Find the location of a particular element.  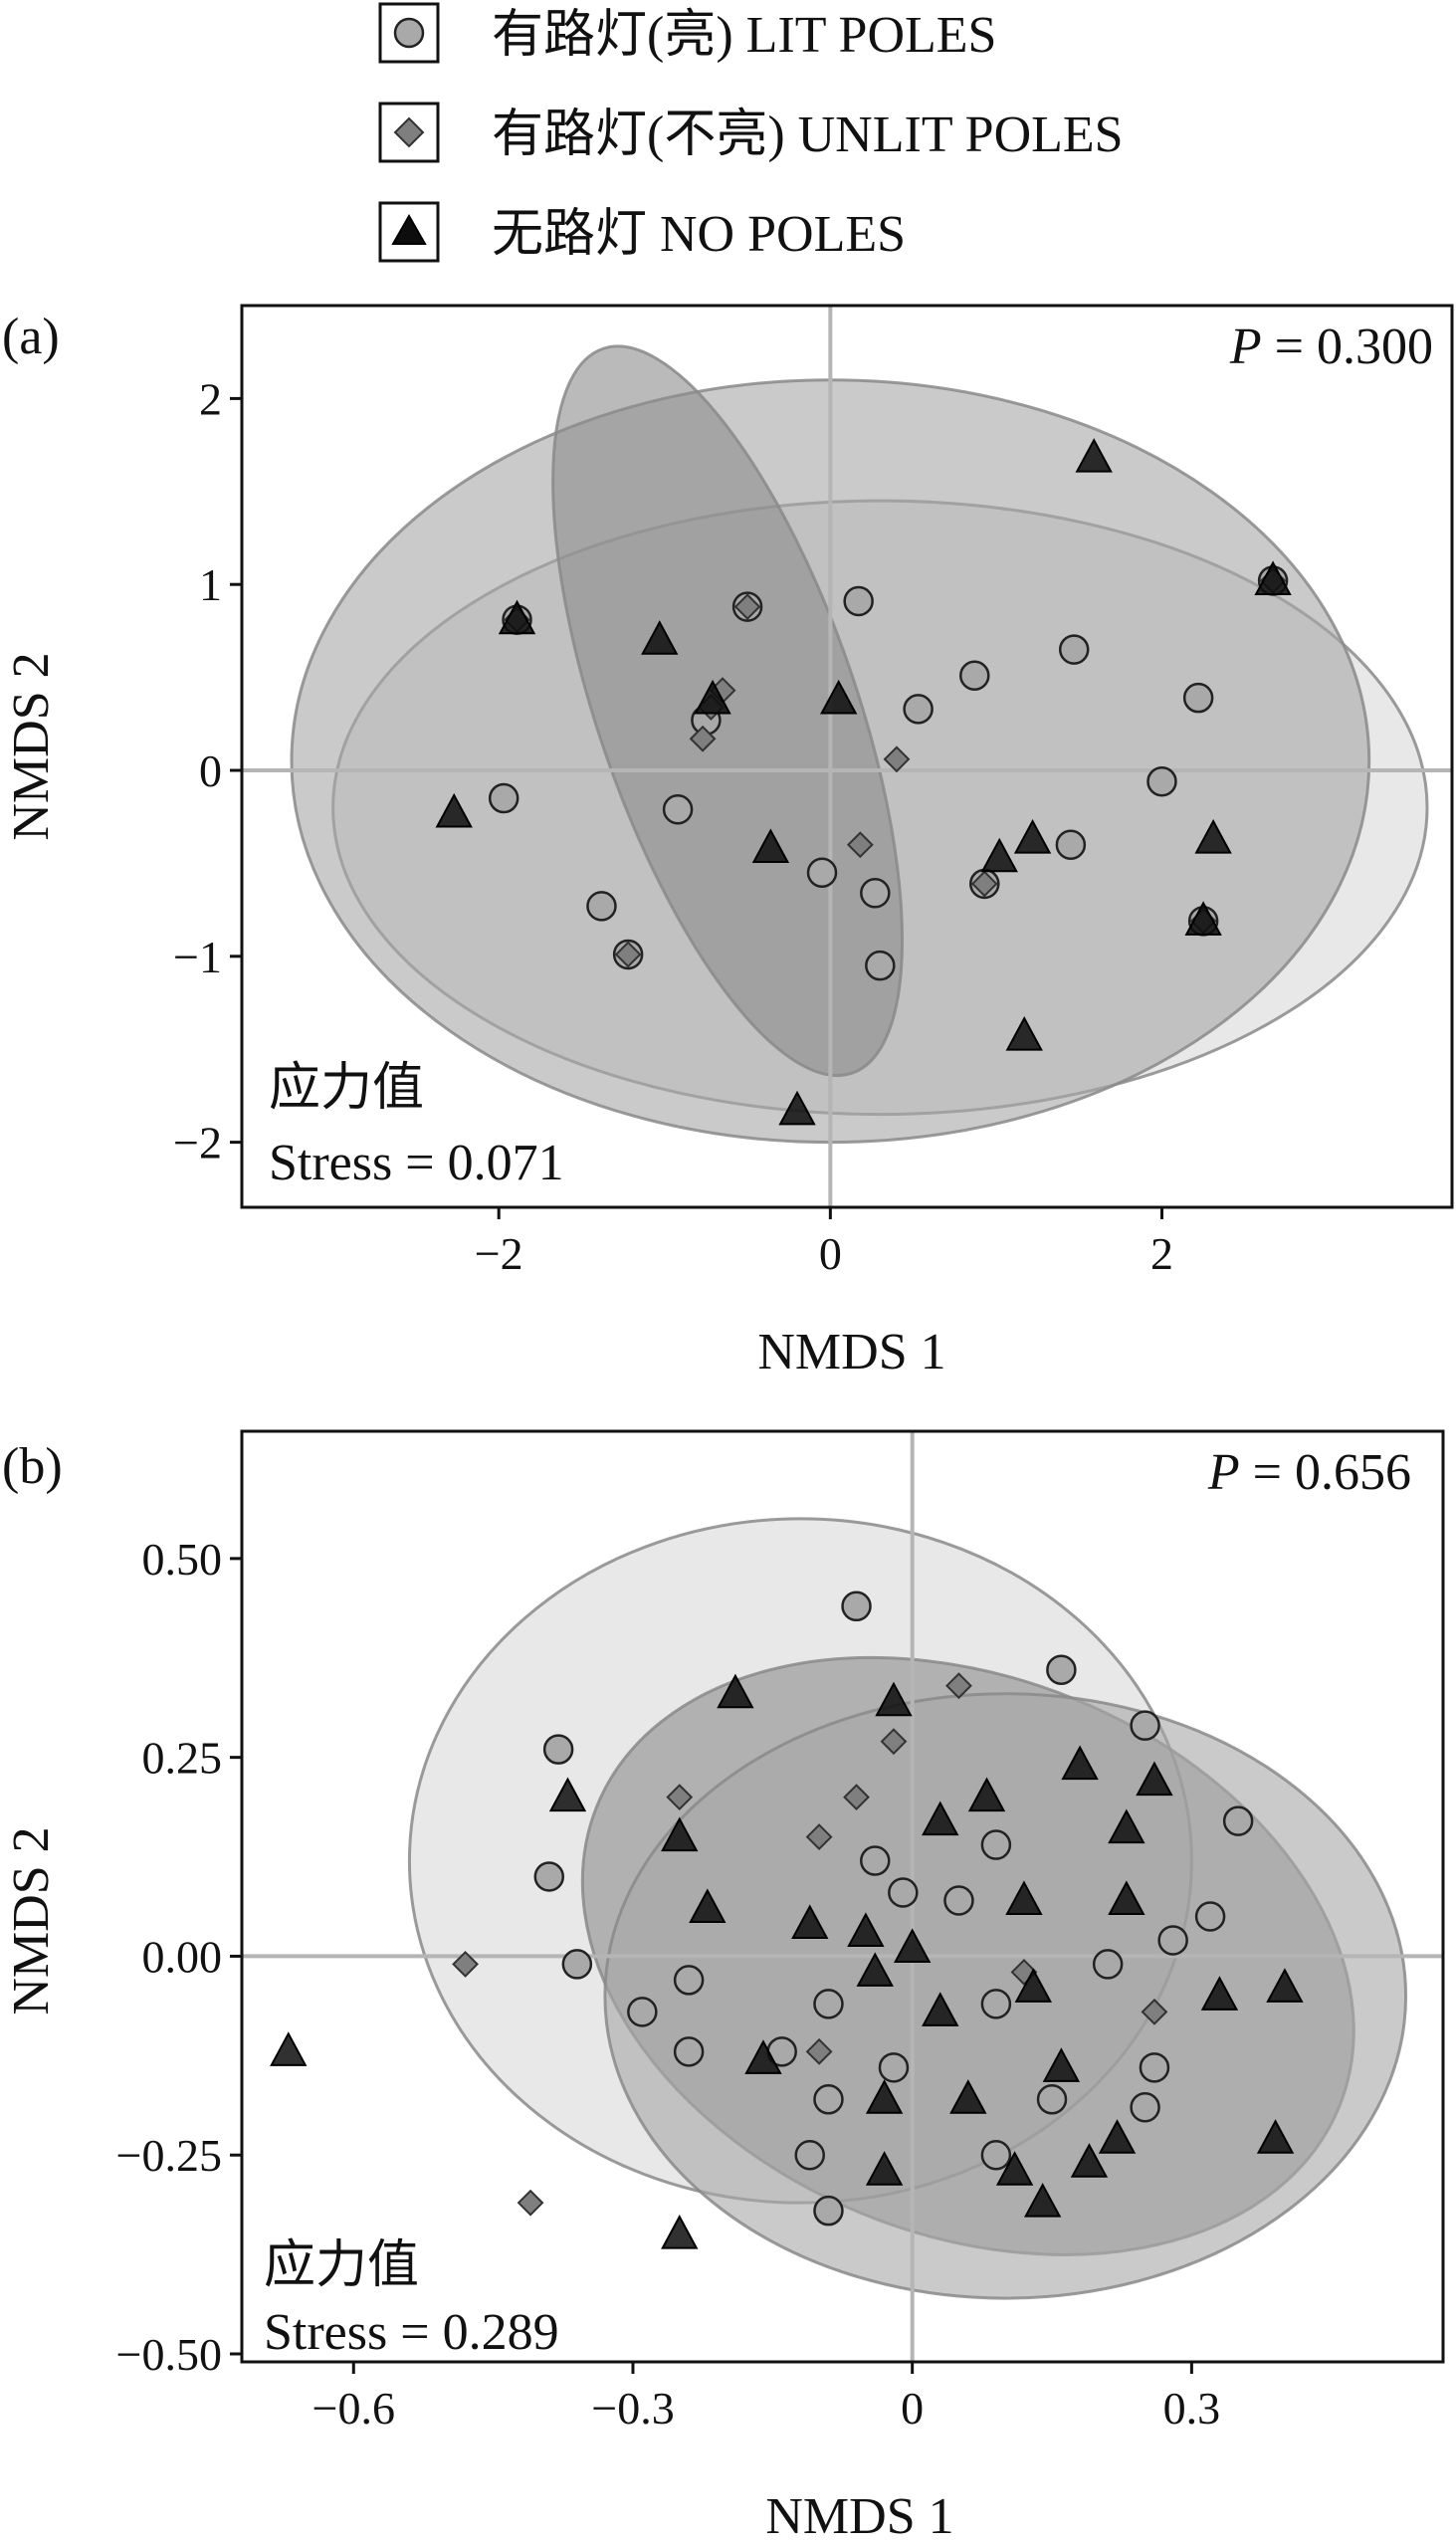

panel-b-p-symbol: P is located at coordinates (1223, 1472).